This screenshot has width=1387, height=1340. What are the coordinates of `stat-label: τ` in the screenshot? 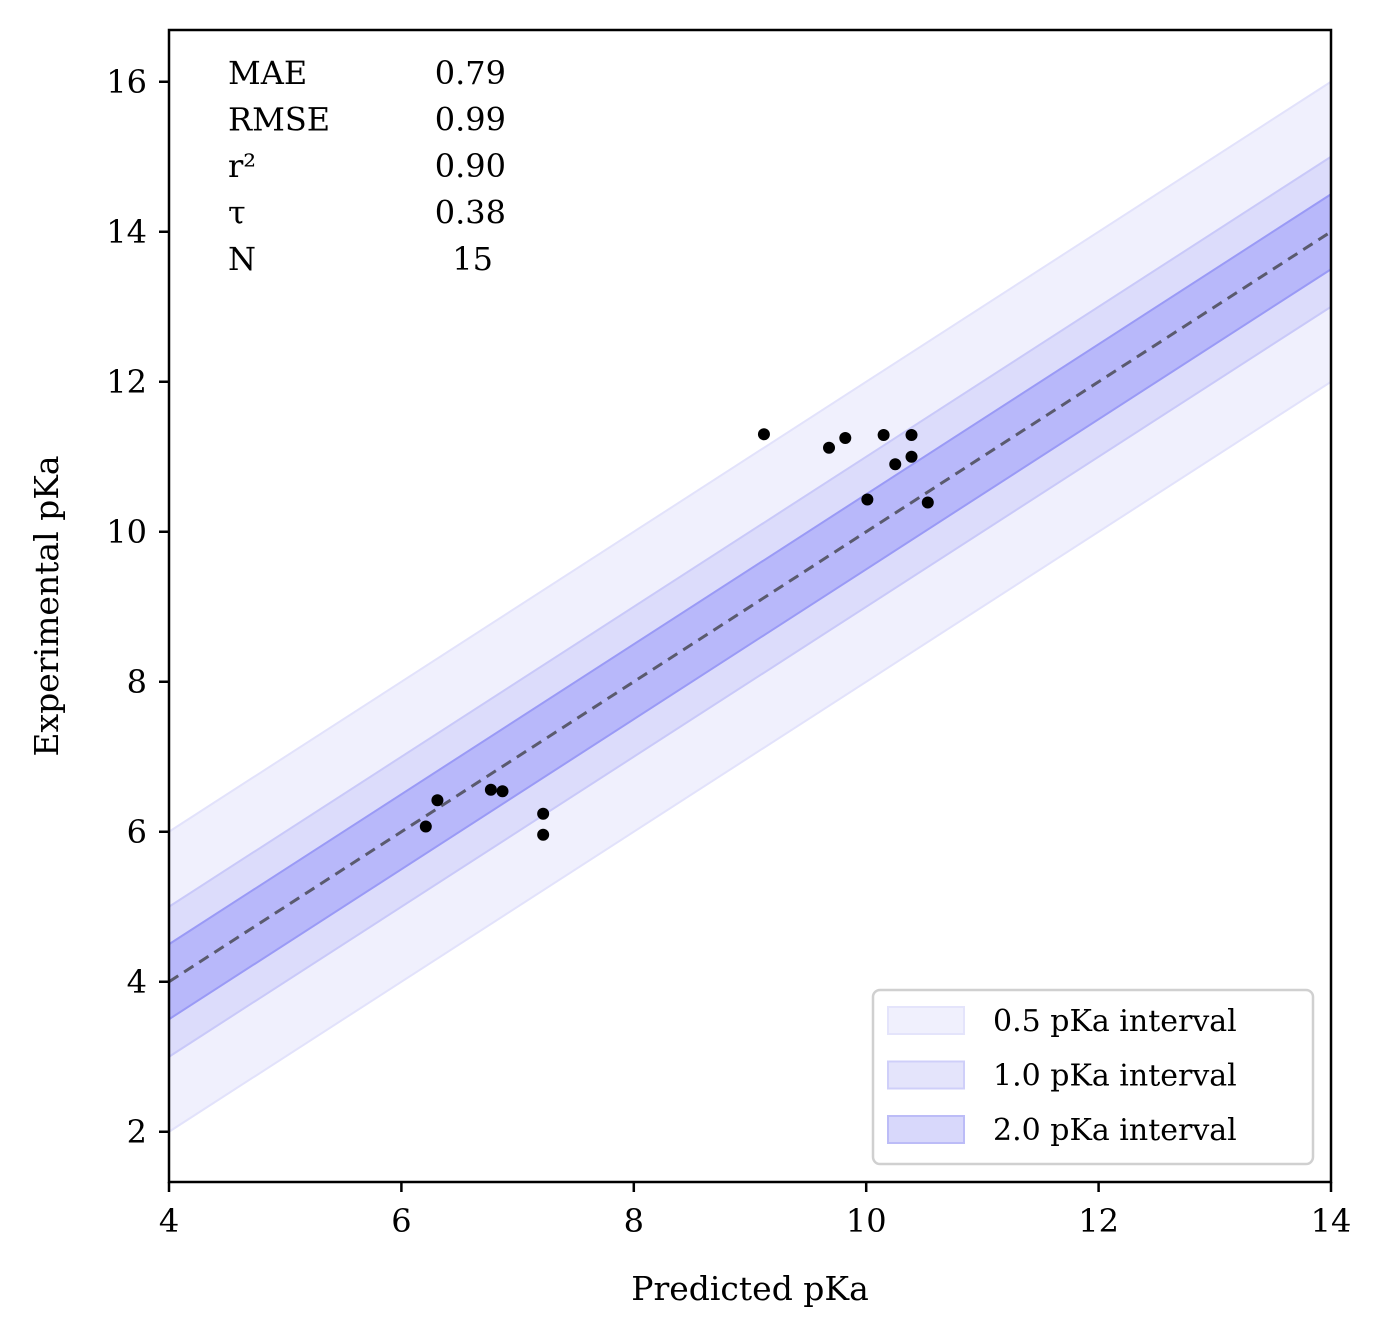 It's located at (237, 213).